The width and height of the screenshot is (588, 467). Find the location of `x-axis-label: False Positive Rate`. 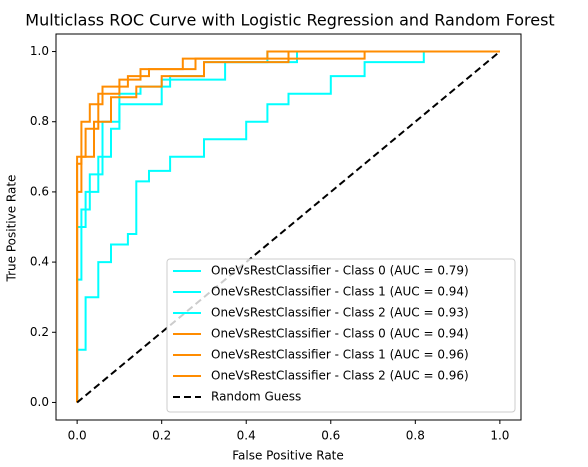

x-axis-label: False Positive Rate is located at coordinates (288, 456).